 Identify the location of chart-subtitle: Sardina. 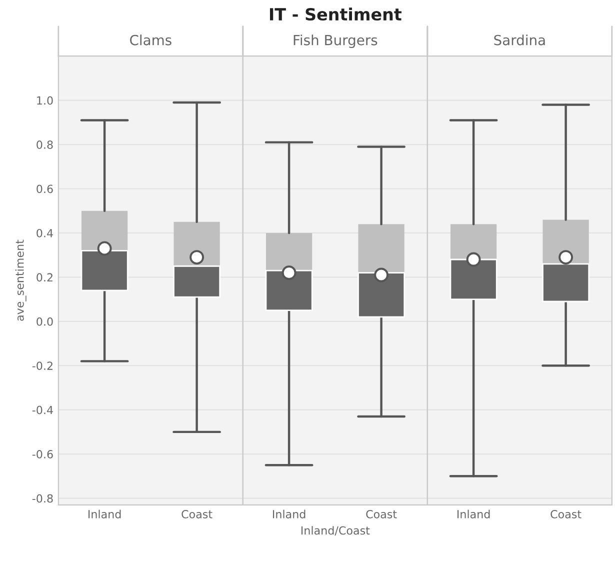
(519, 40).